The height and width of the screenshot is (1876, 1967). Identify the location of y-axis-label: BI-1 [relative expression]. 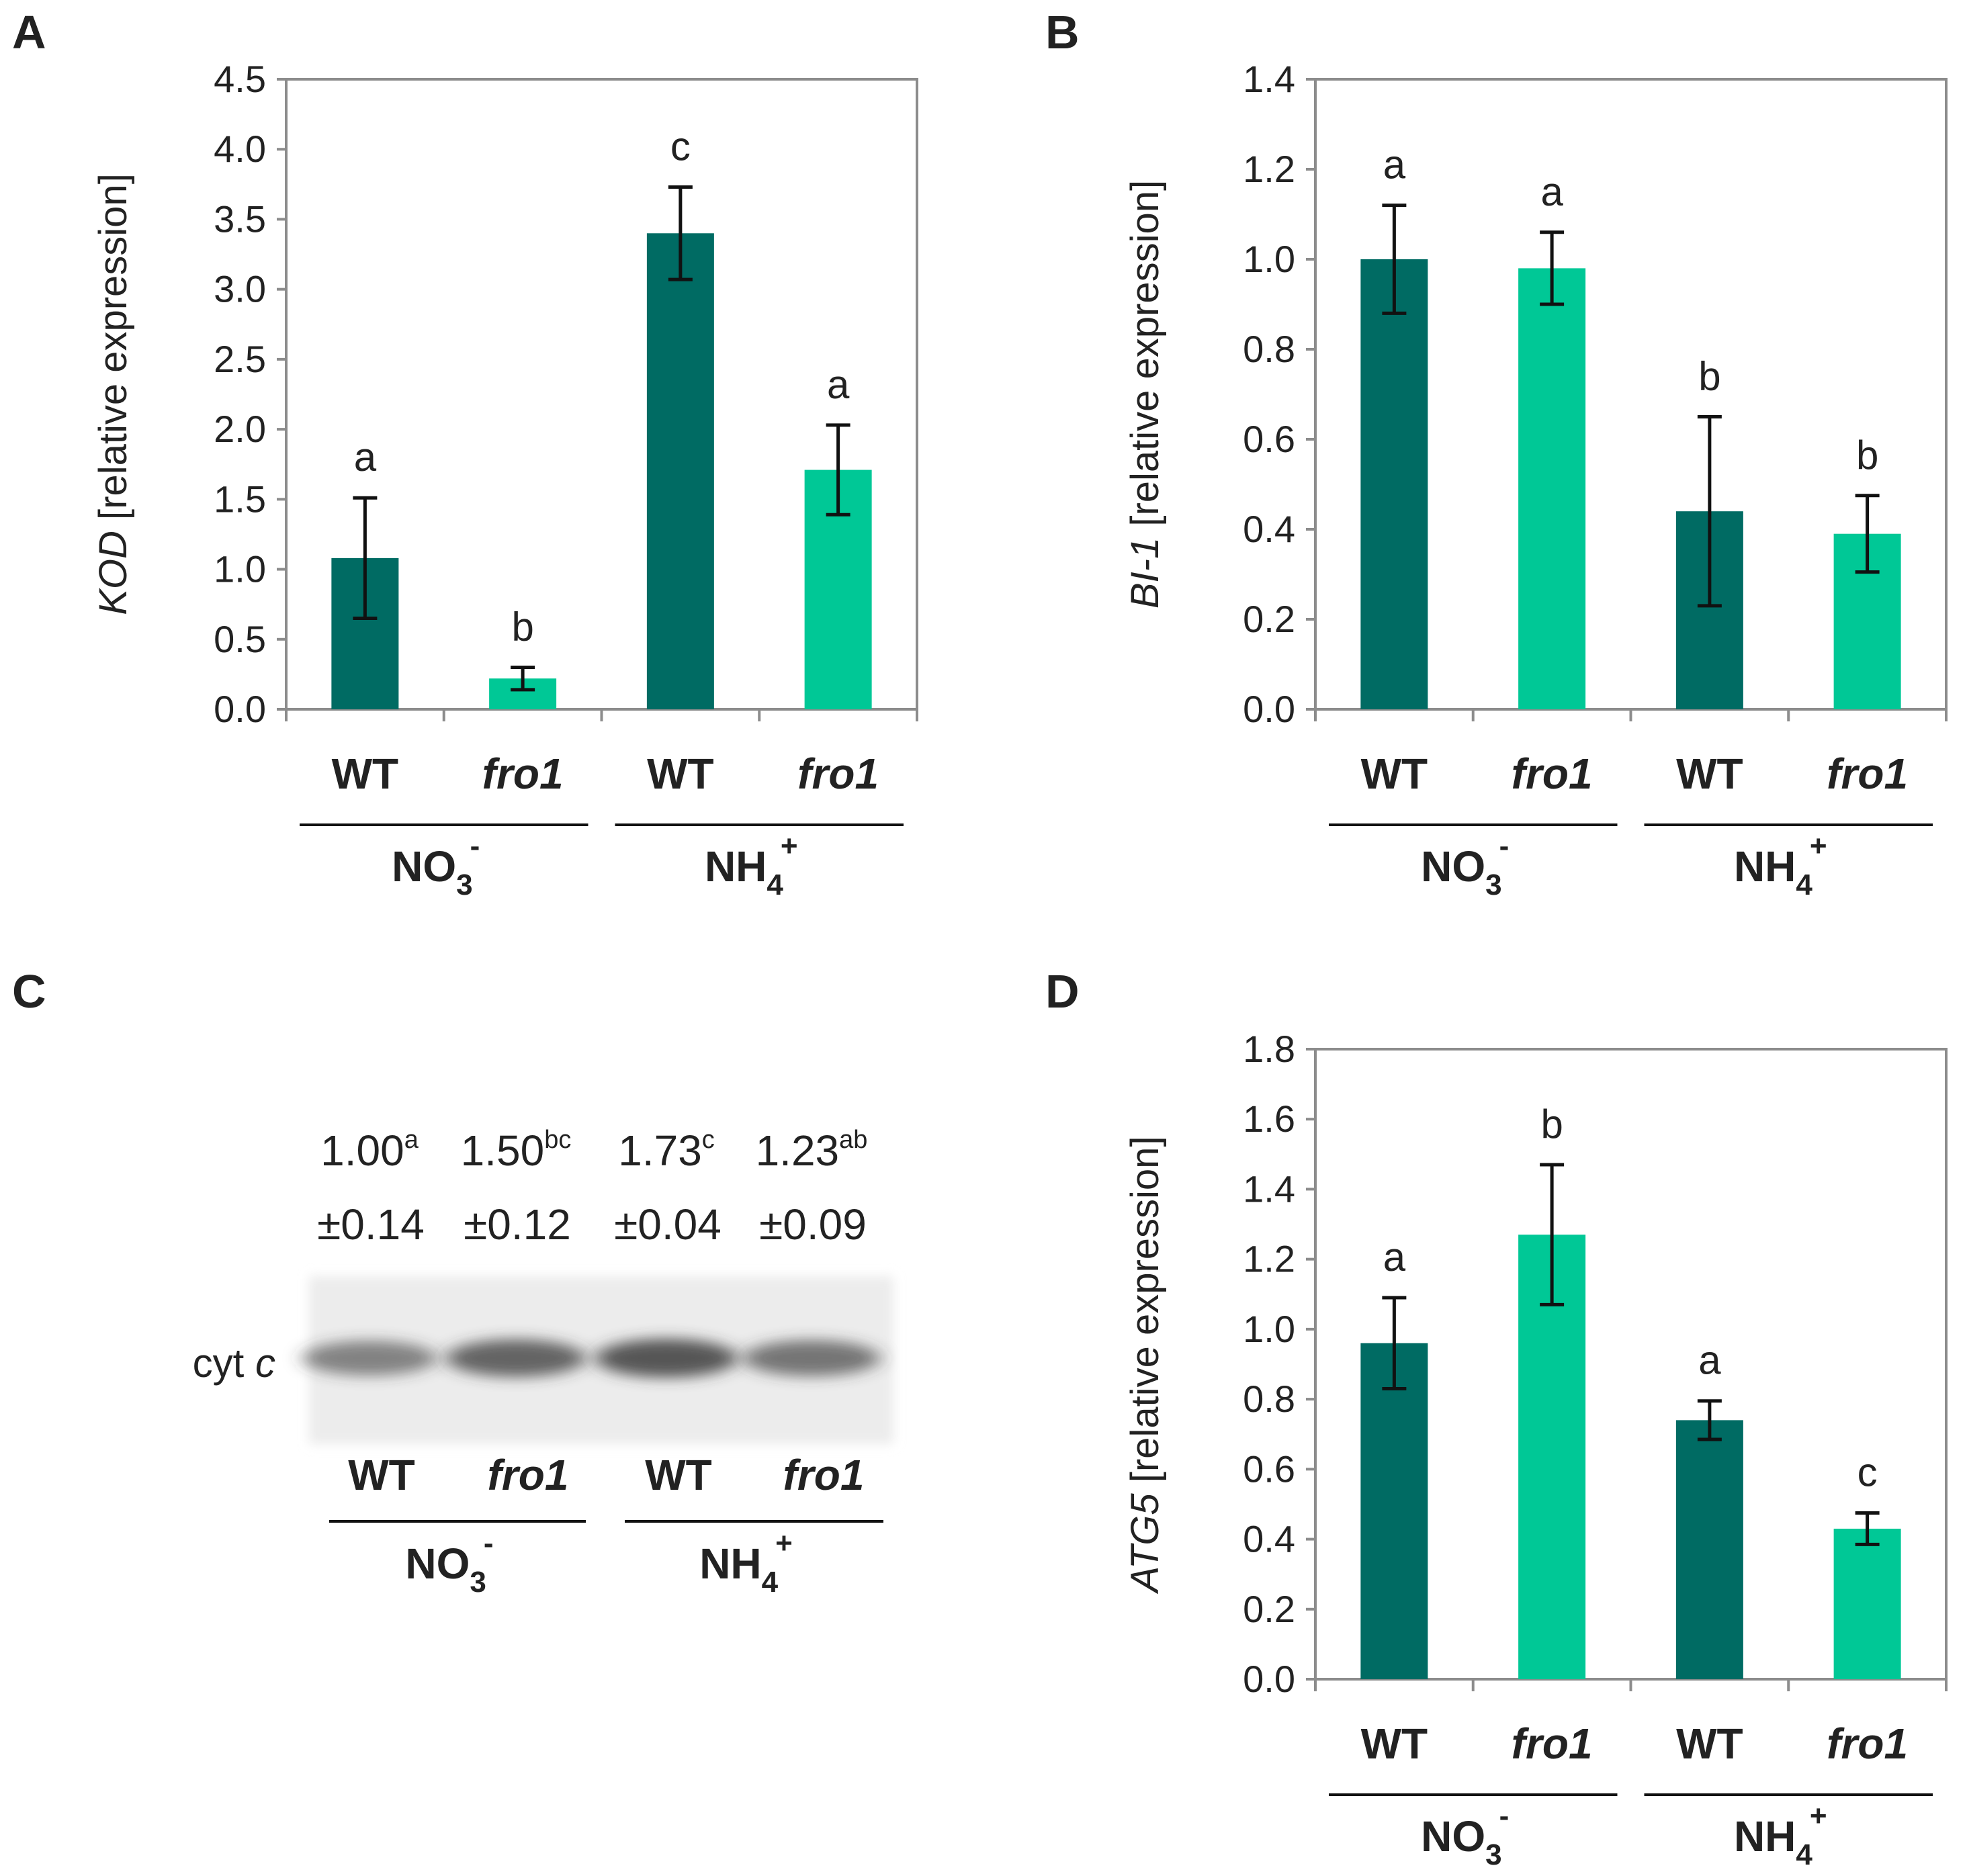
(1145, 394).